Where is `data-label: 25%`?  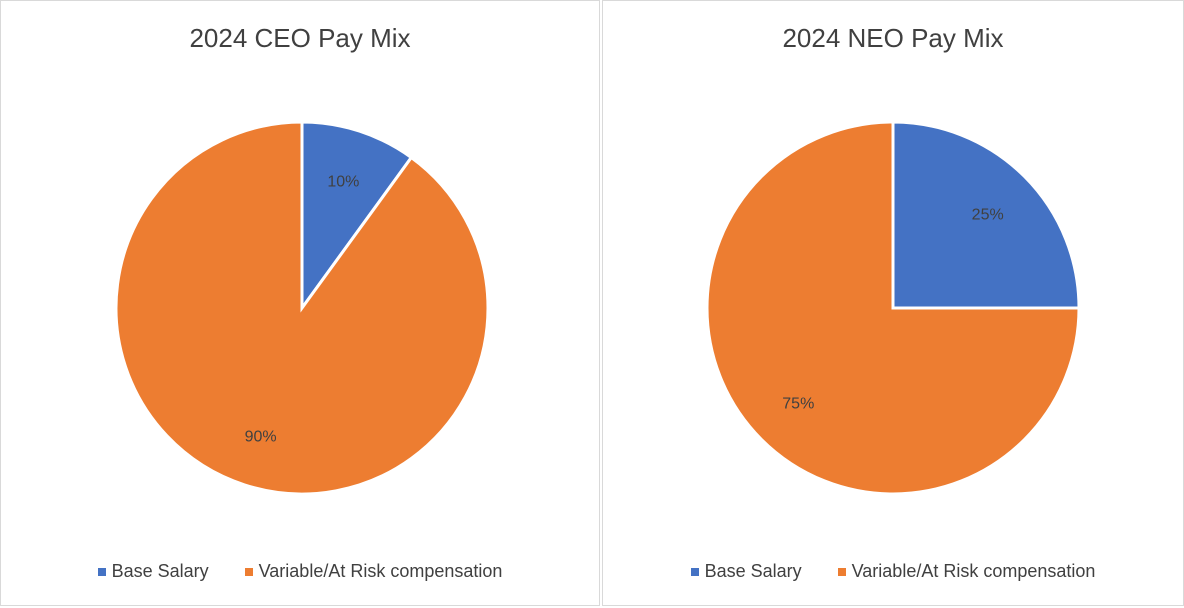
data-label: 25% is located at coordinates (988, 214).